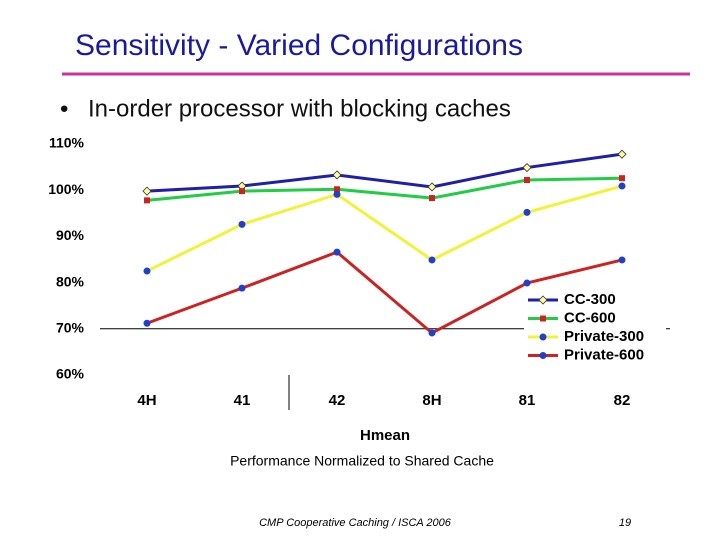 The image size is (720, 540). I want to click on legend-label: CC-600, so click(590, 317).